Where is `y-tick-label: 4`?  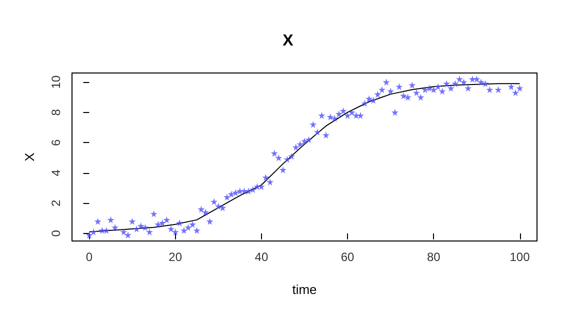 y-tick-label: 4 is located at coordinates (56, 172).